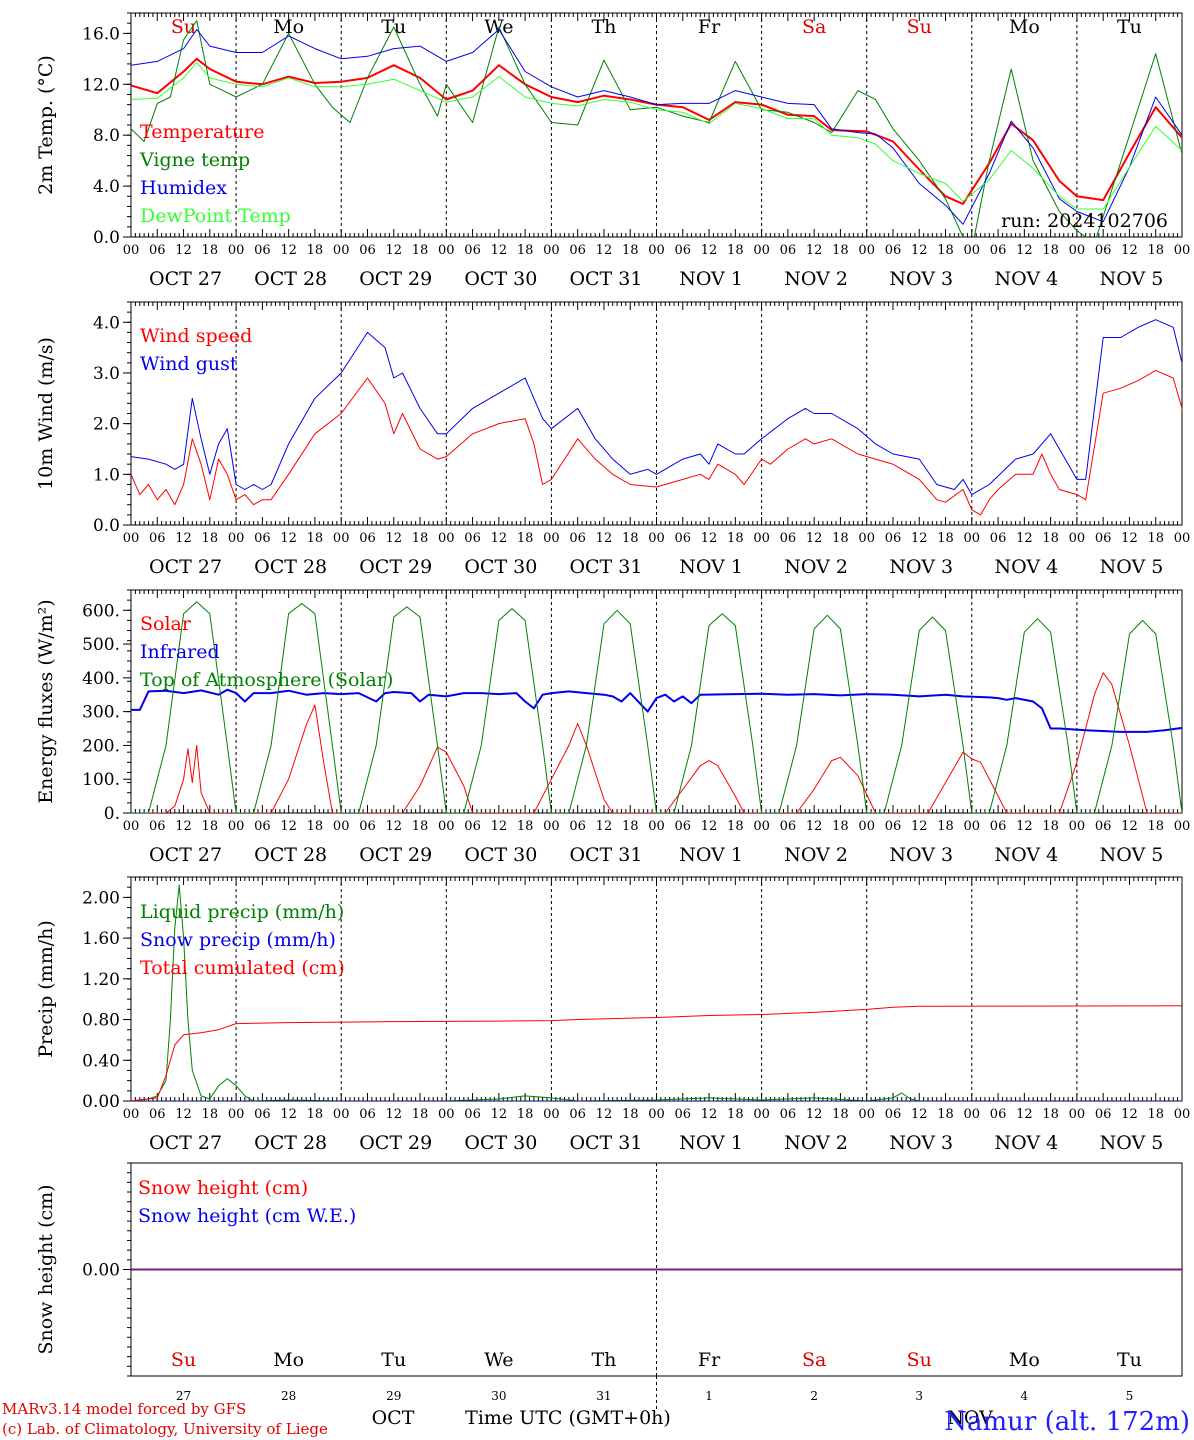 This screenshot has height=1440, width=1194. What do you see at coordinates (814, 1360) in the screenshot?
I see `weekday-label: Sa` at bounding box center [814, 1360].